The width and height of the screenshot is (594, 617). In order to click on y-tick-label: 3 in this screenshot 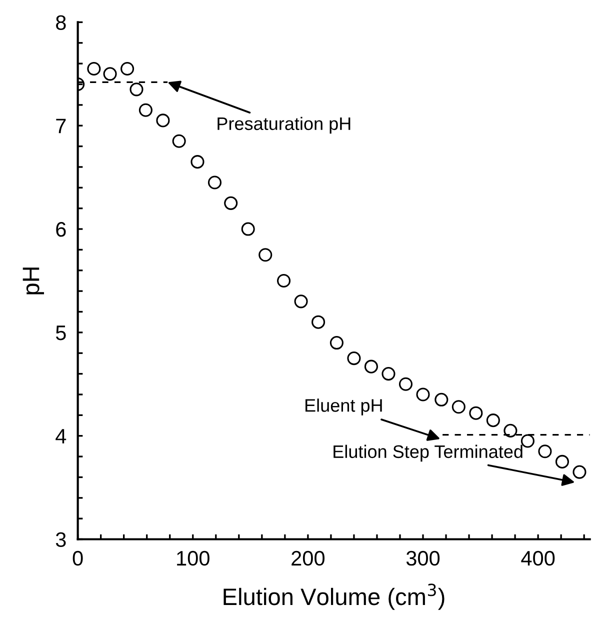, I will do `click(61, 540)`.